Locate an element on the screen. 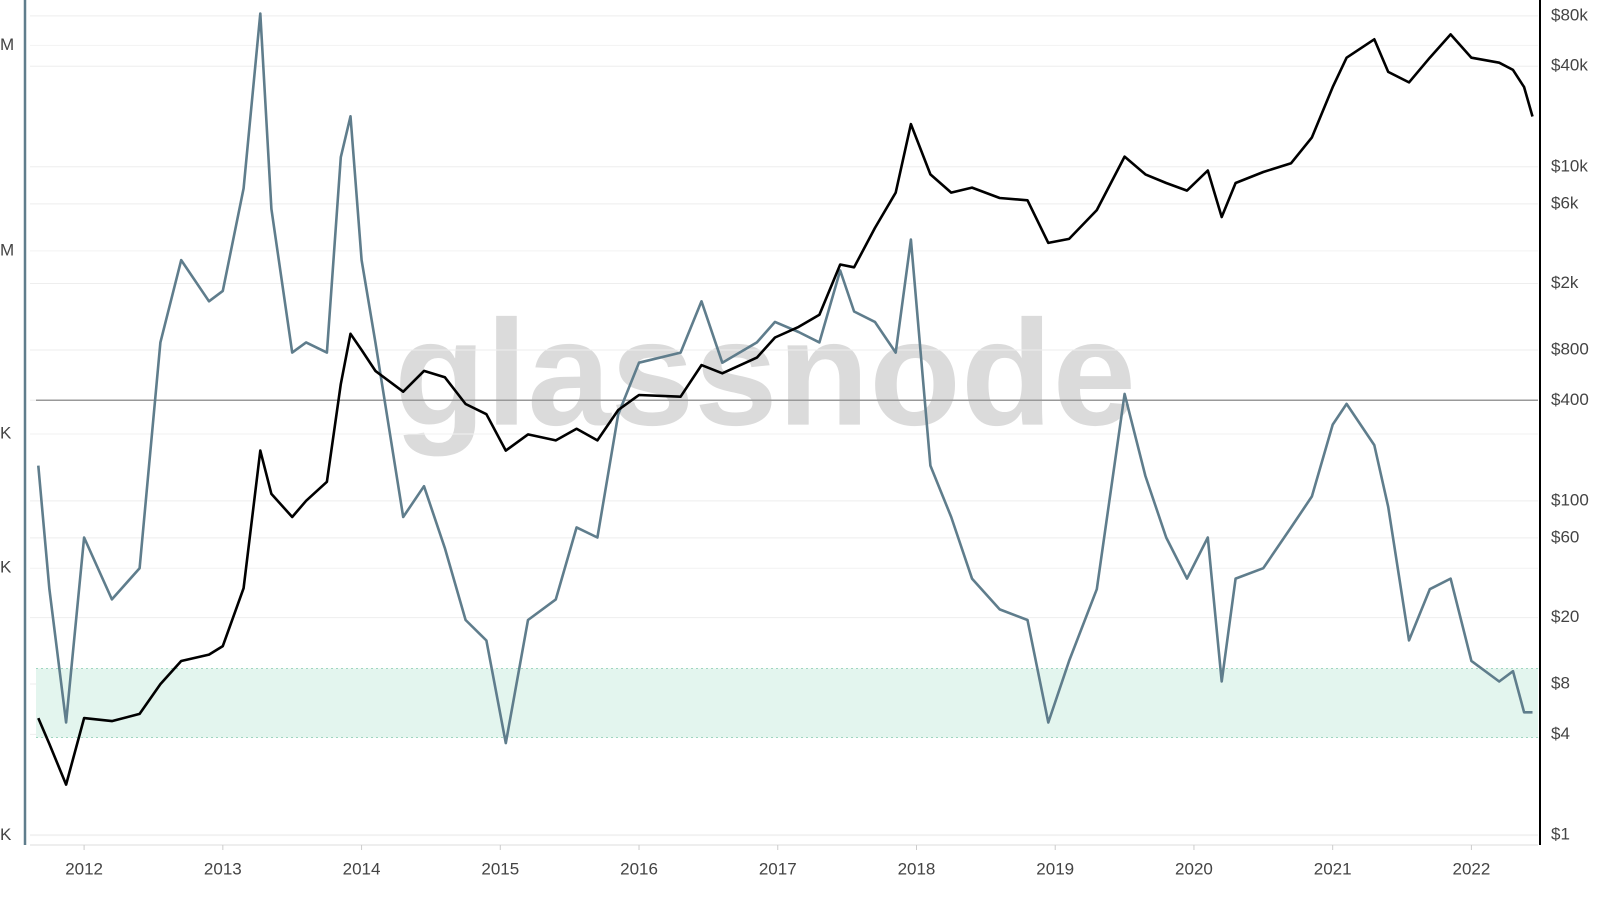 Image resolution: width=1600 pixels, height=900 pixels. y2-tick-label: $10k is located at coordinates (1569, 165).